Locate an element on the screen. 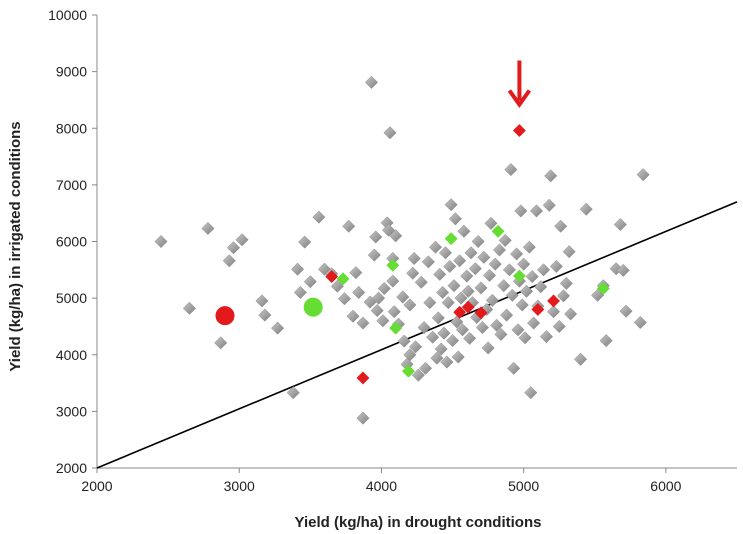  y-tick-label: 4000 is located at coordinates (71, 355).